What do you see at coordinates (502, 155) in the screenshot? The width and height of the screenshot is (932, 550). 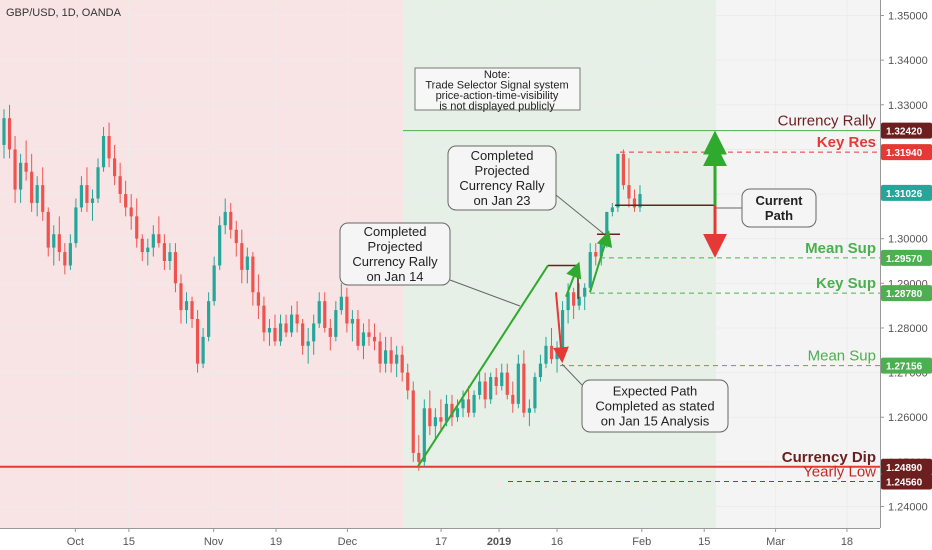 I see `callout-text: Completed` at bounding box center [502, 155].